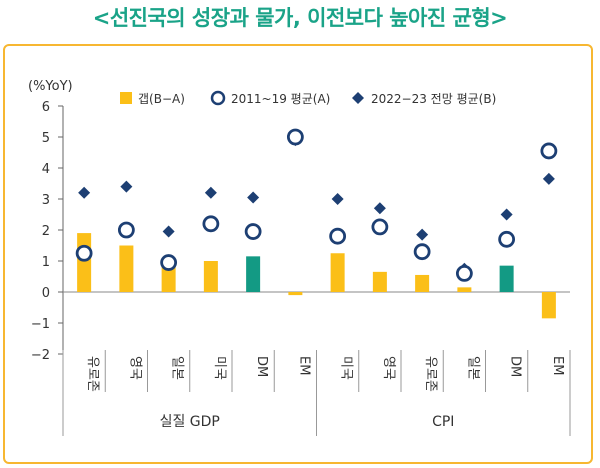 The image size is (600, 468). Describe the element at coordinates (50, 86) in the screenshot. I see `y-axis-label: (%YoY)` at that location.